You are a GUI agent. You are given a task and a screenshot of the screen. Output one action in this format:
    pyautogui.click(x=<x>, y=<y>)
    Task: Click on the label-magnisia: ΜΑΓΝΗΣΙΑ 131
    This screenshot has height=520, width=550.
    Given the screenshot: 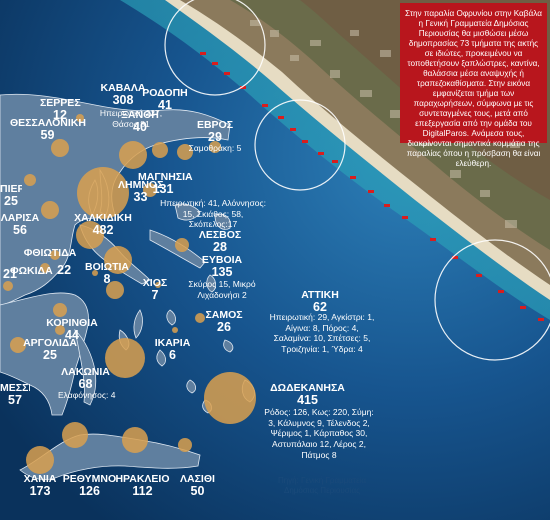 What is the action you would take?
    pyautogui.click(x=165, y=184)
    